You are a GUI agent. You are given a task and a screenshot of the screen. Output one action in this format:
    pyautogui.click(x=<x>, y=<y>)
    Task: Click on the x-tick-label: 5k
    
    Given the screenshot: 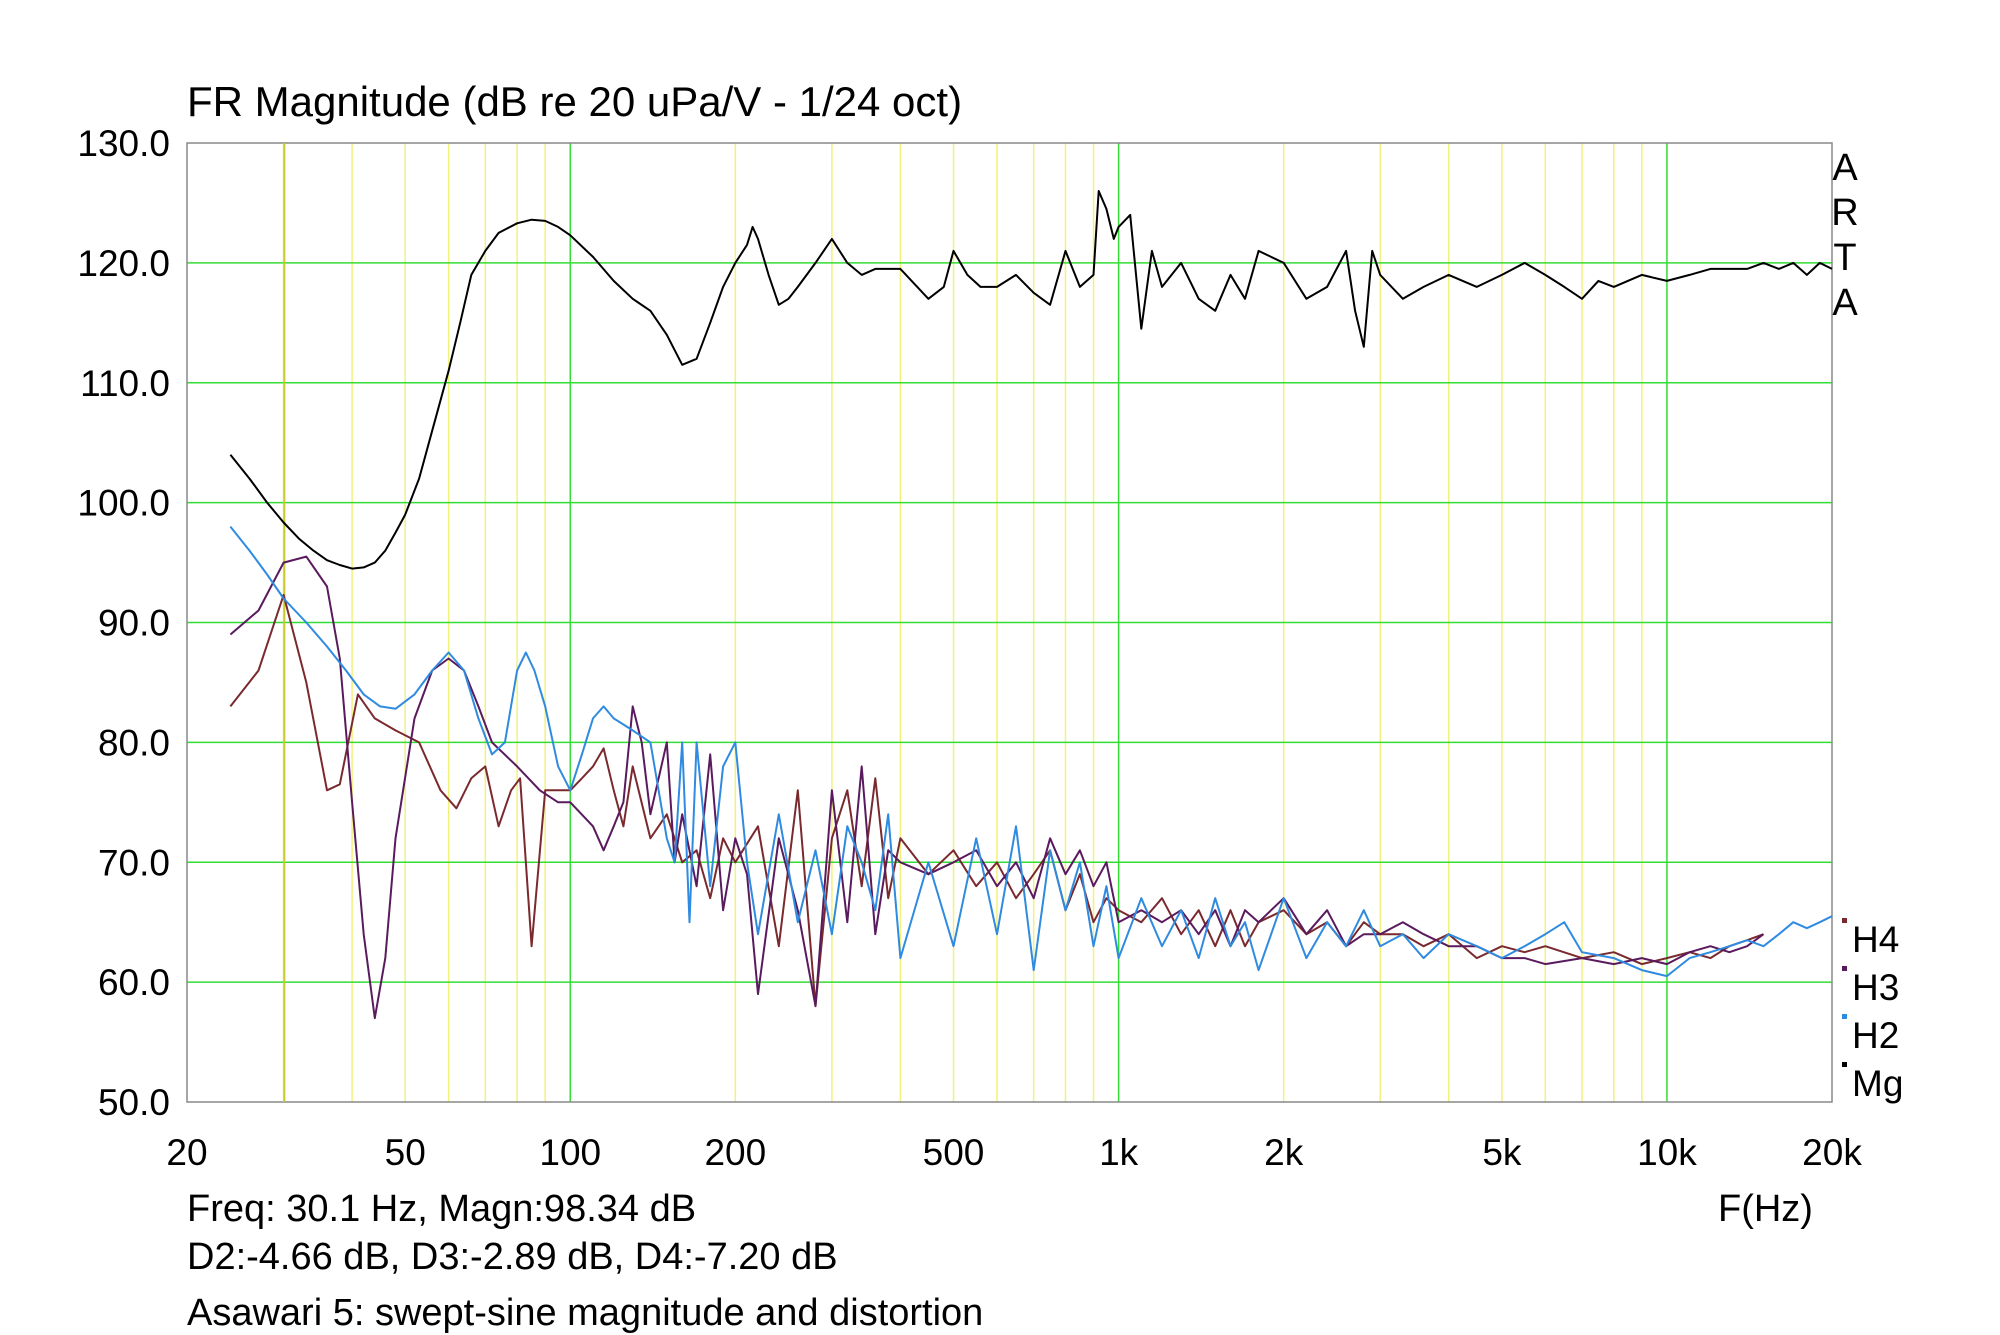 What is the action you would take?
    pyautogui.click(x=1502, y=1152)
    